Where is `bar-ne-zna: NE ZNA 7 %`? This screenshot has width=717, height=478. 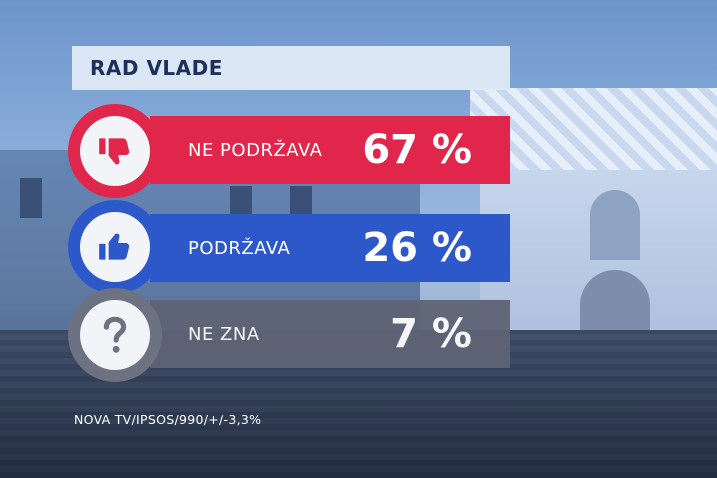
bar-ne-zna: NE ZNA 7 % is located at coordinates (330, 334).